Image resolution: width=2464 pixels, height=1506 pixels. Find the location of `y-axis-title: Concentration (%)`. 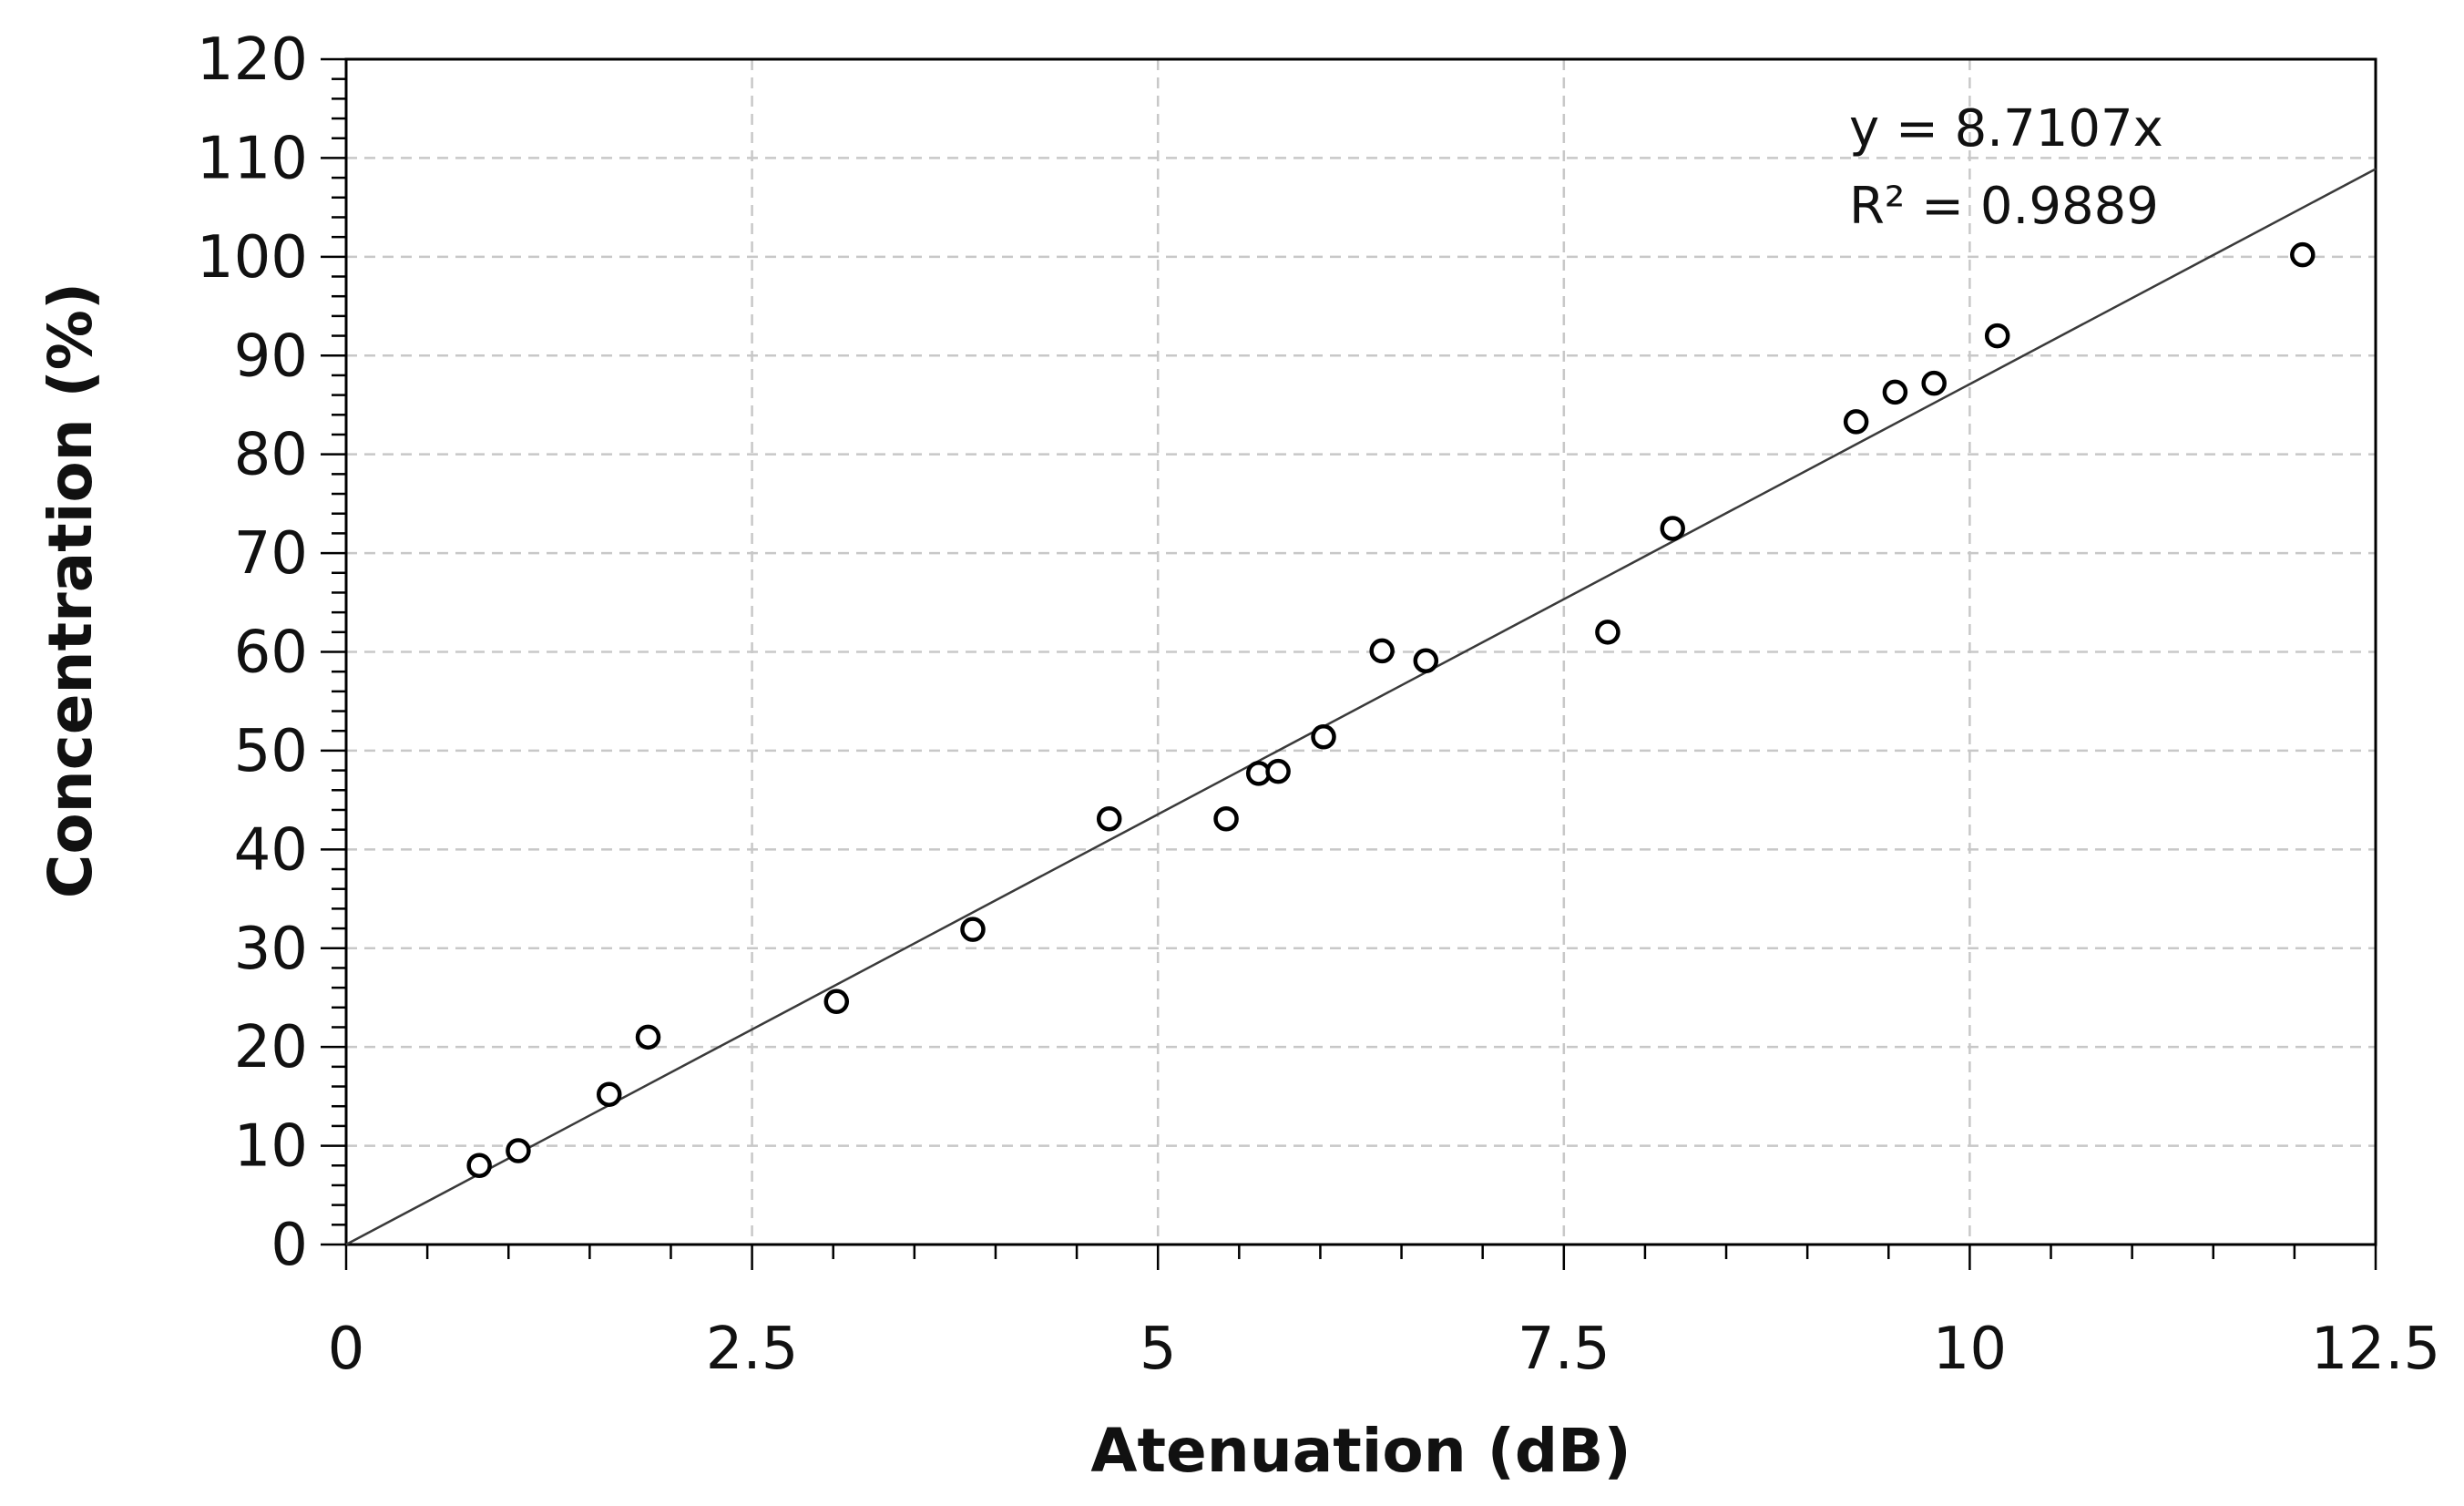

y-axis-title: Concentration (%) is located at coordinates (71, 590).